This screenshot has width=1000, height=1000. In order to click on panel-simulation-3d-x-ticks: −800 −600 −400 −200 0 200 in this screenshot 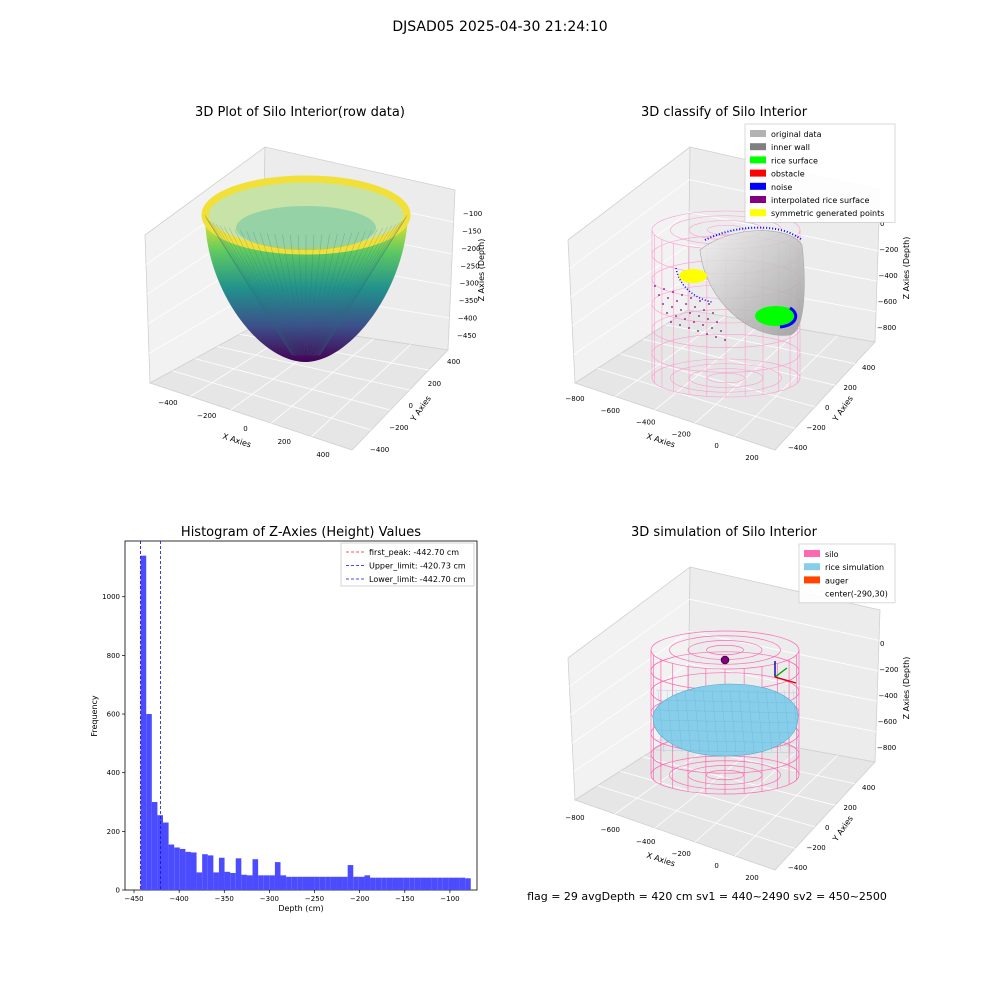, I will do `click(661, 848)`.